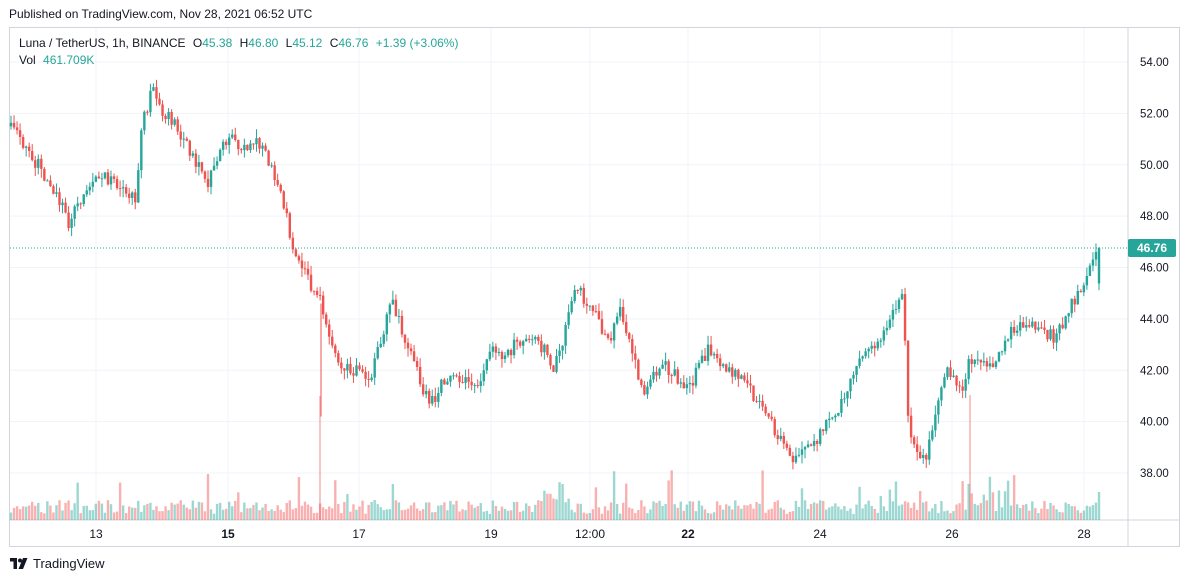 The image size is (1190, 582). I want to click on y-tick-label: 42.00, so click(1154, 371).